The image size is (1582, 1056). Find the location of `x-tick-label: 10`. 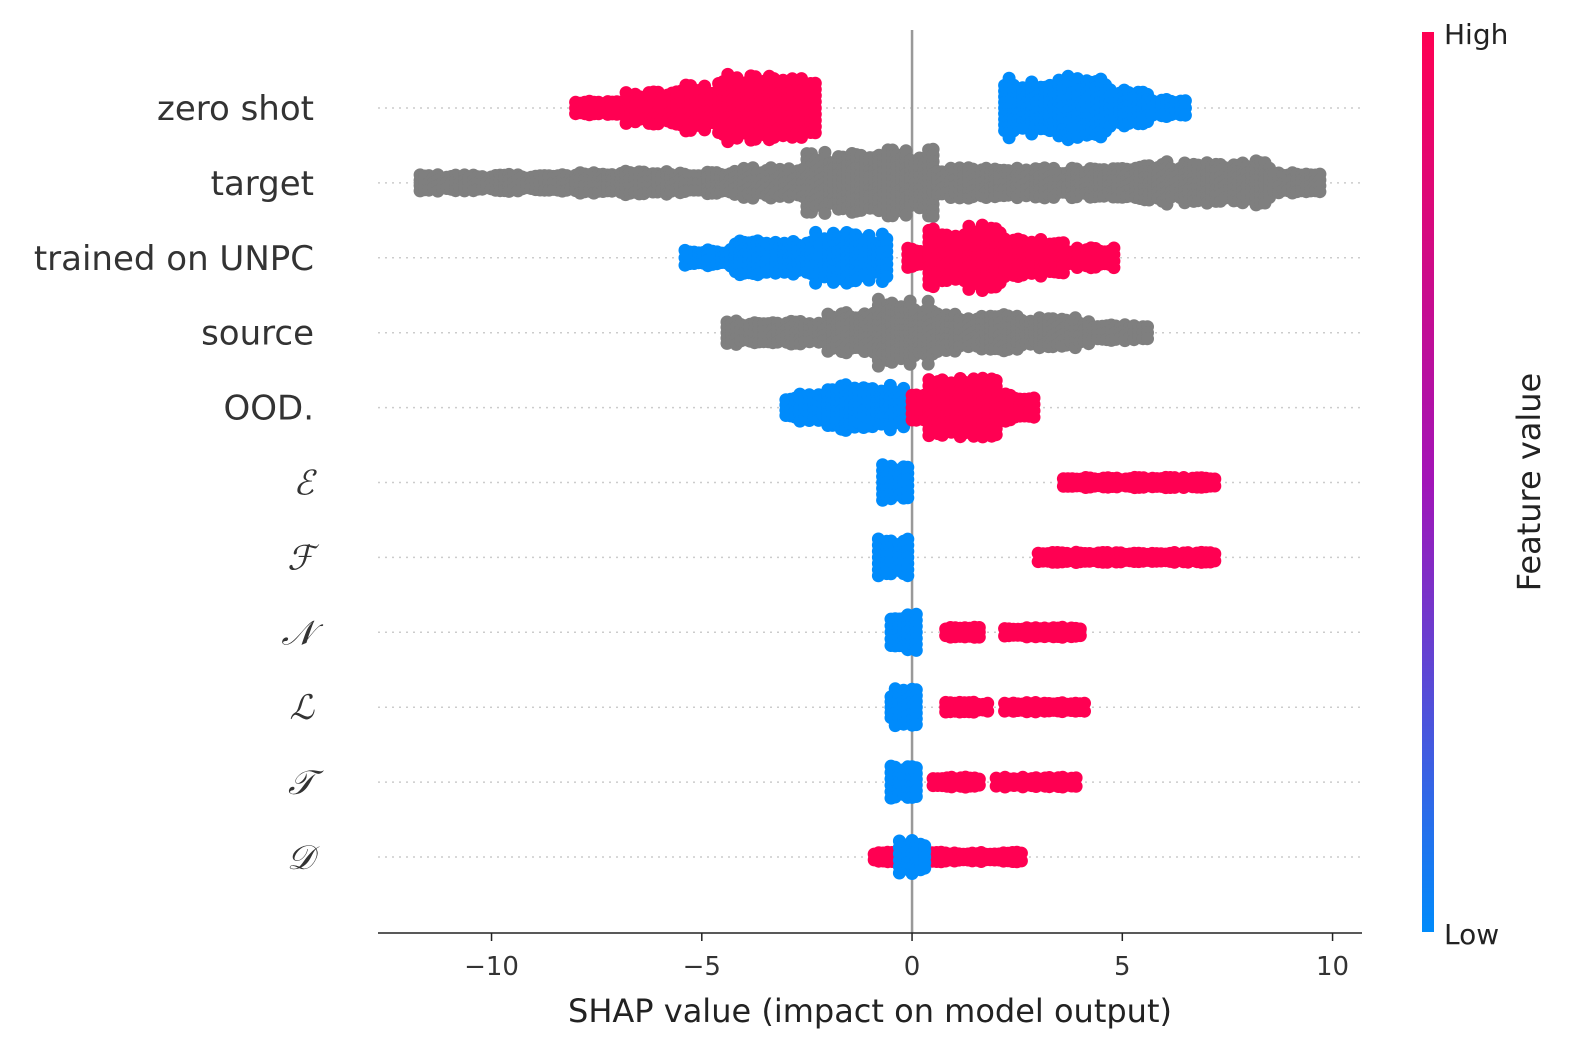

x-tick-label: 10 is located at coordinates (1332, 967).